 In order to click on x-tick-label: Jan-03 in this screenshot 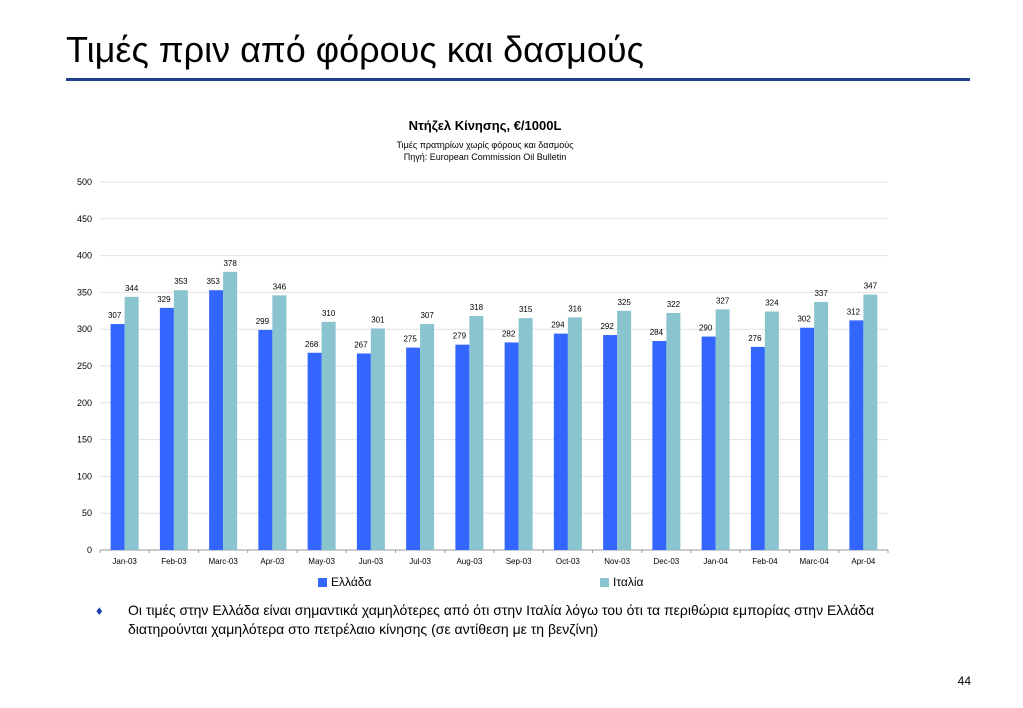, I will do `click(124, 561)`.